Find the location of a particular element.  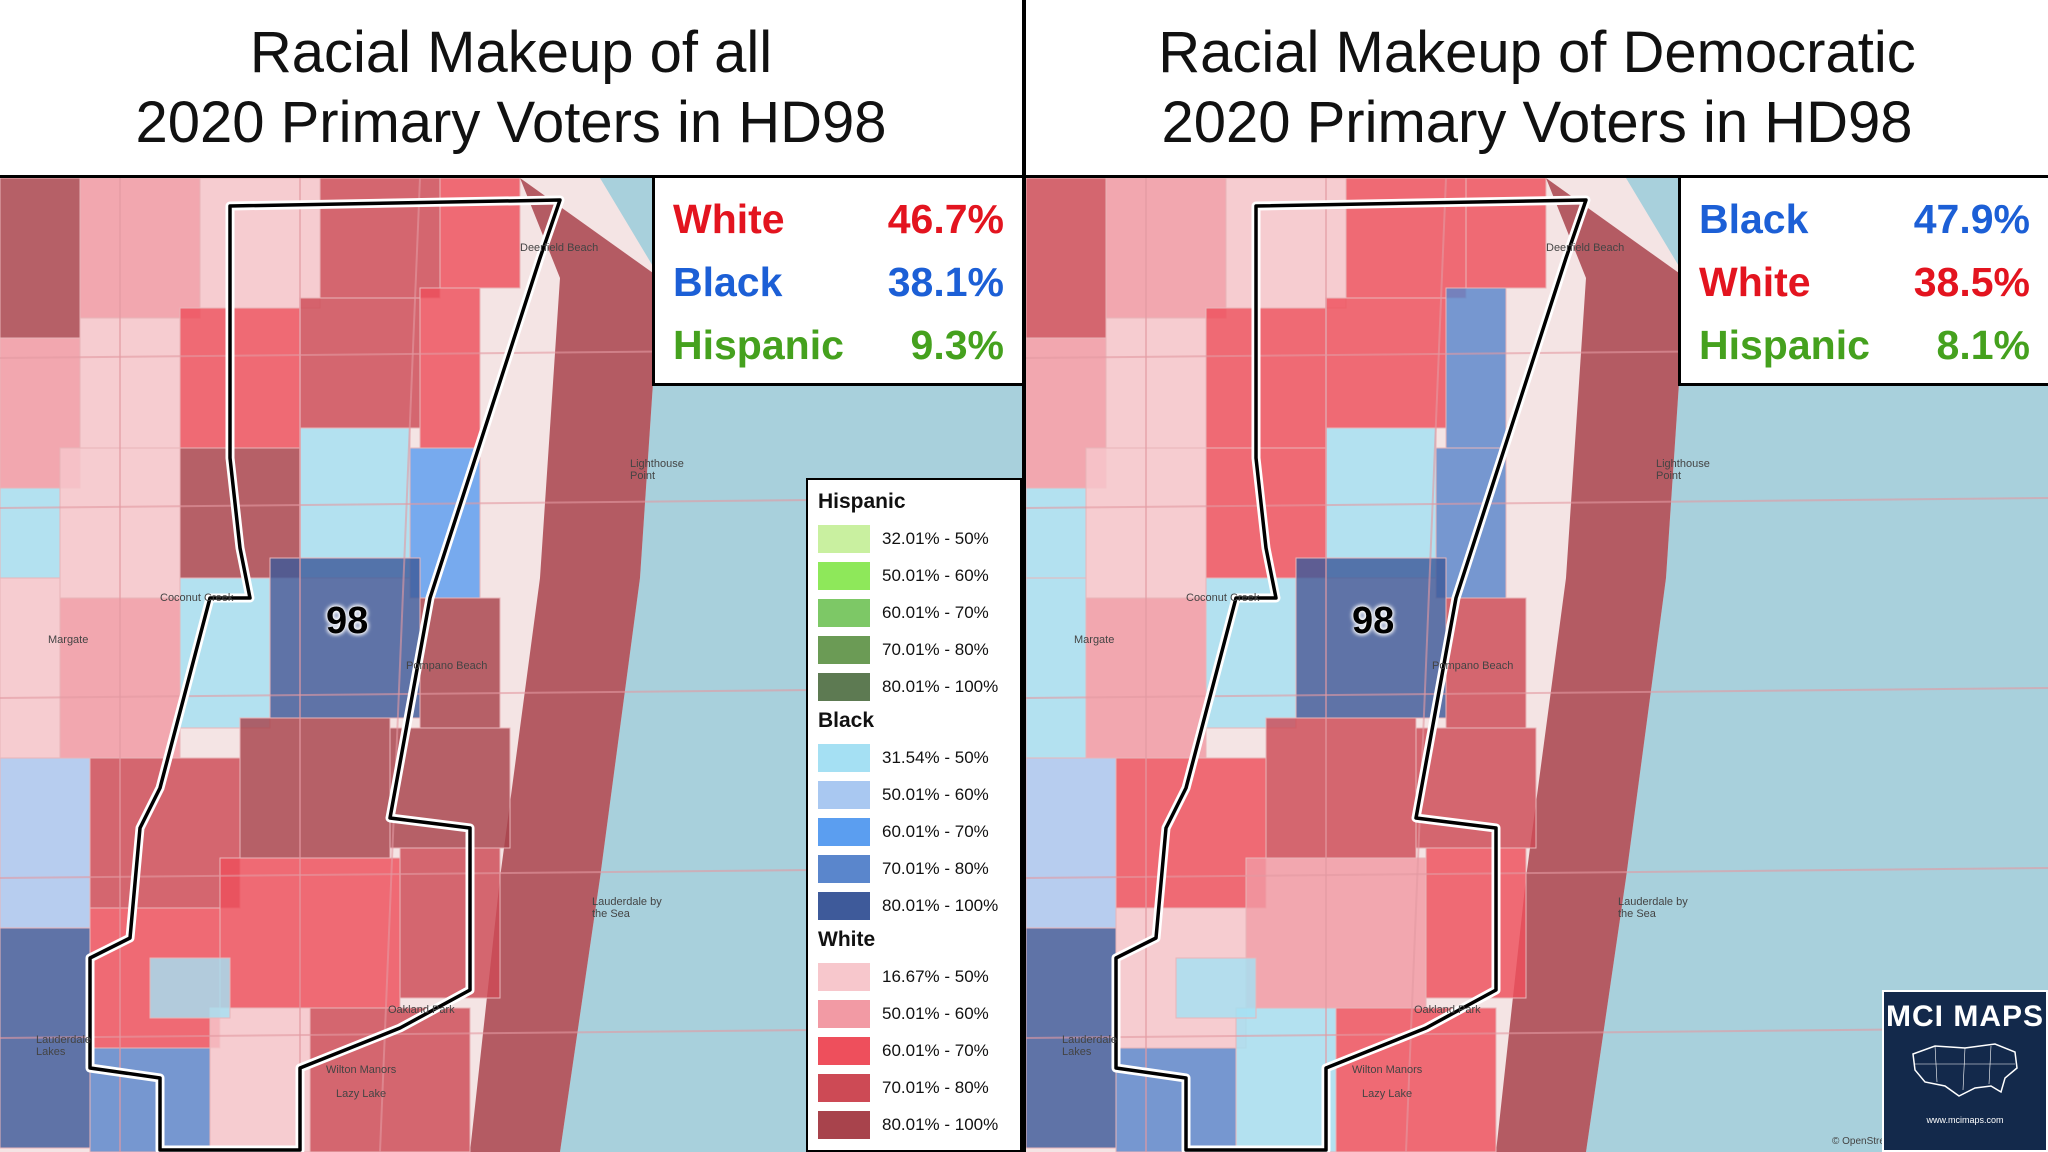

left-district-number: 98 is located at coordinates (347, 621).